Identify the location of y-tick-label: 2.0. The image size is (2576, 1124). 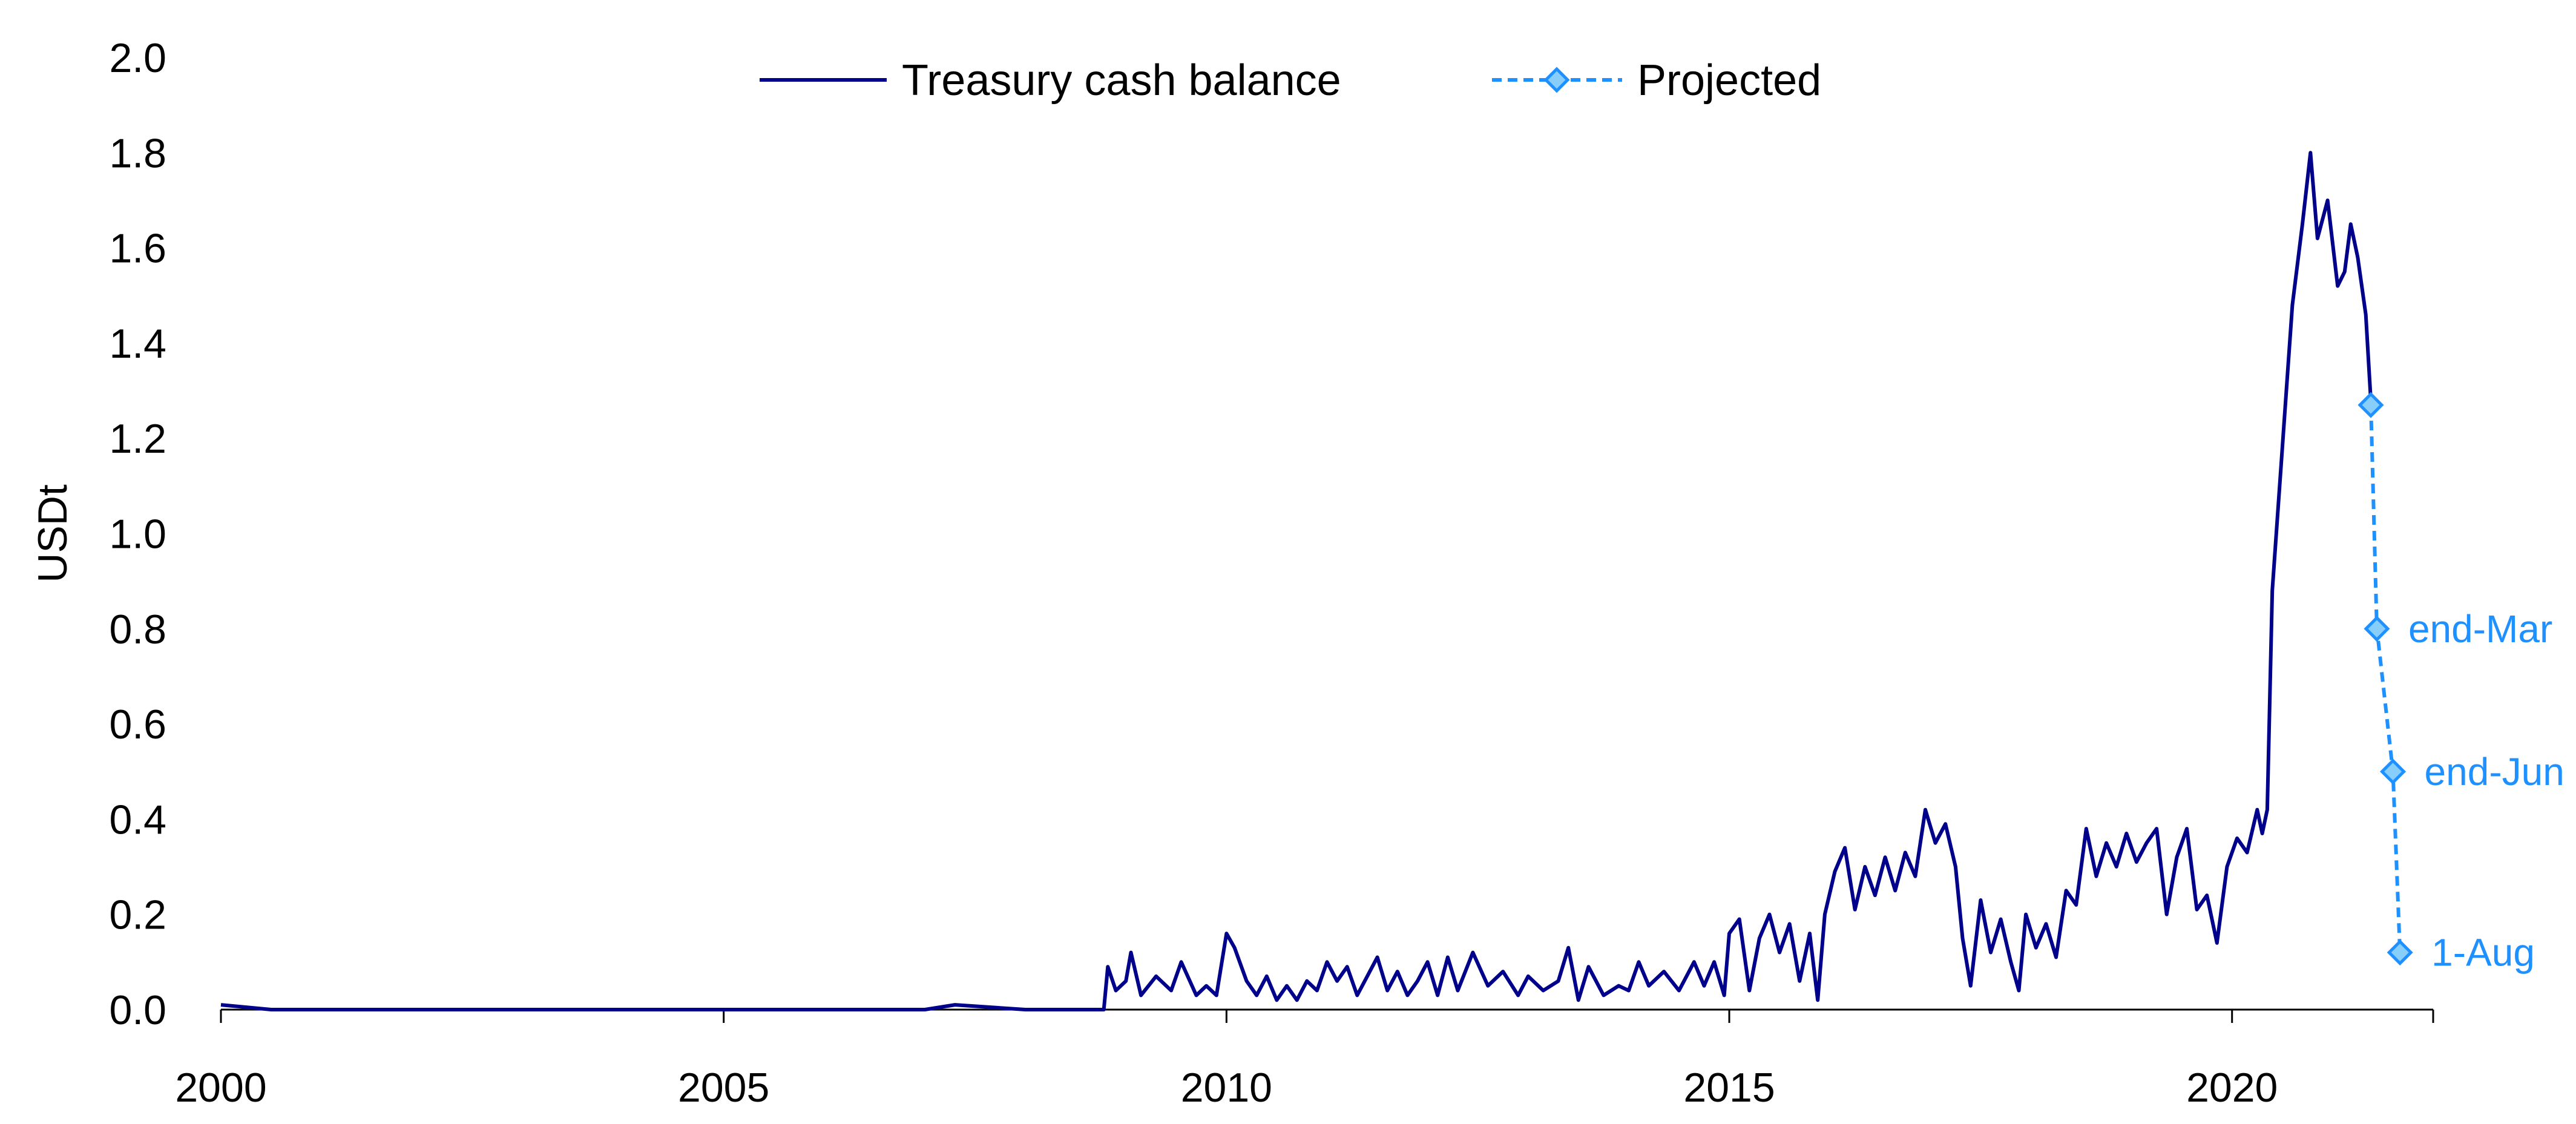
(137, 58).